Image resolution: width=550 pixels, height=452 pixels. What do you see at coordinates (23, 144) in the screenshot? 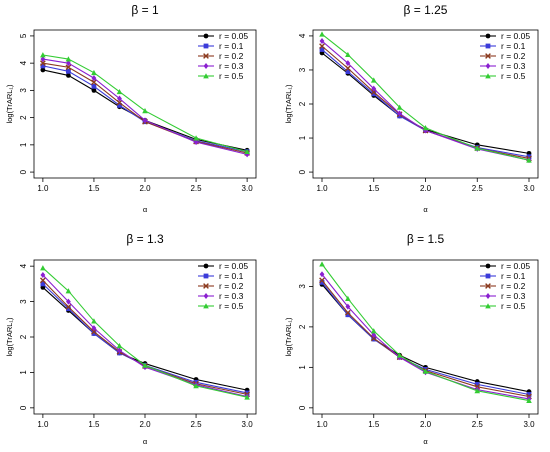
I see `y-tick-label: 1` at bounding box center [23, 144].